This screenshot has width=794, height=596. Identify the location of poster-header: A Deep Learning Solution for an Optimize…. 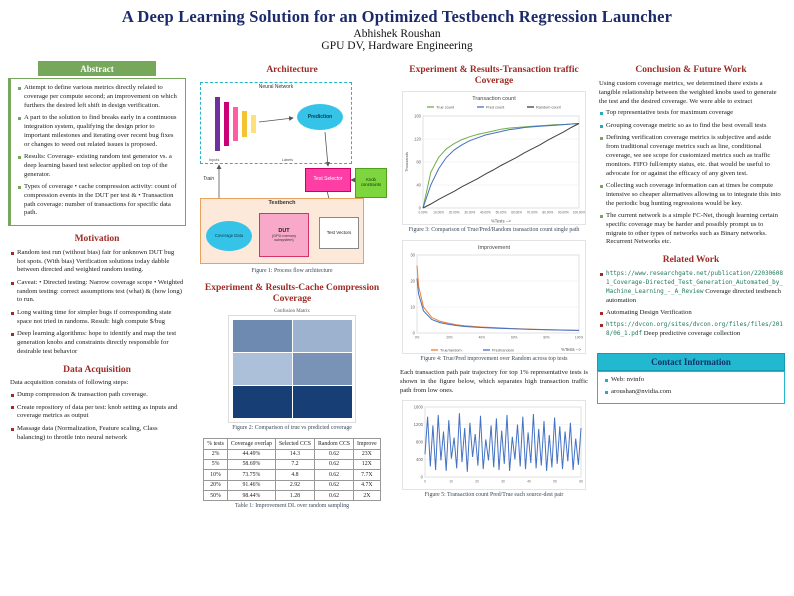
(397, 27).